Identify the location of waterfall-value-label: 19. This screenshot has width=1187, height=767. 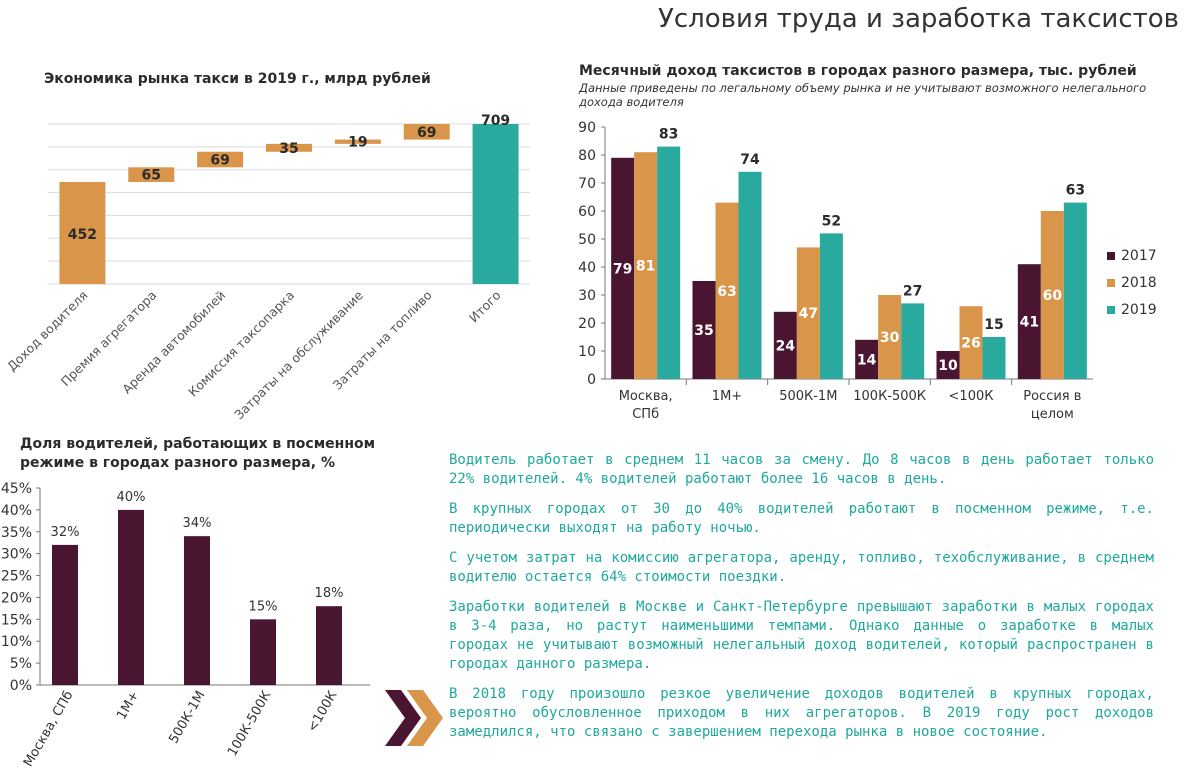
(357, 143).